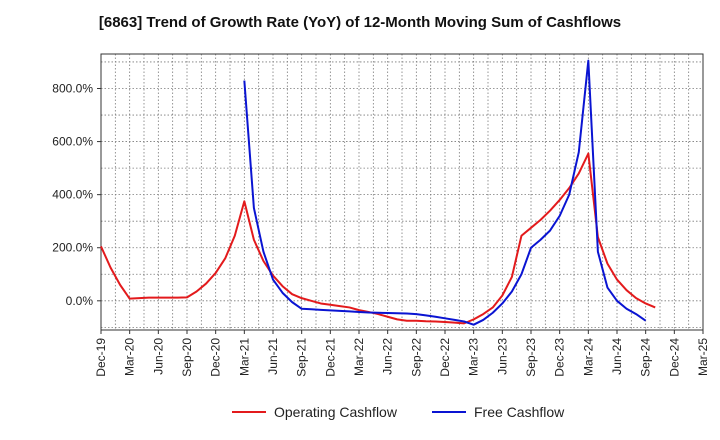 The height and width of the screenshot is (440, 720). What do you see at coordinates (187, 357) in the screenshot?
I see `x-tick-label: Sep-20` at bounding box center [187, 357].